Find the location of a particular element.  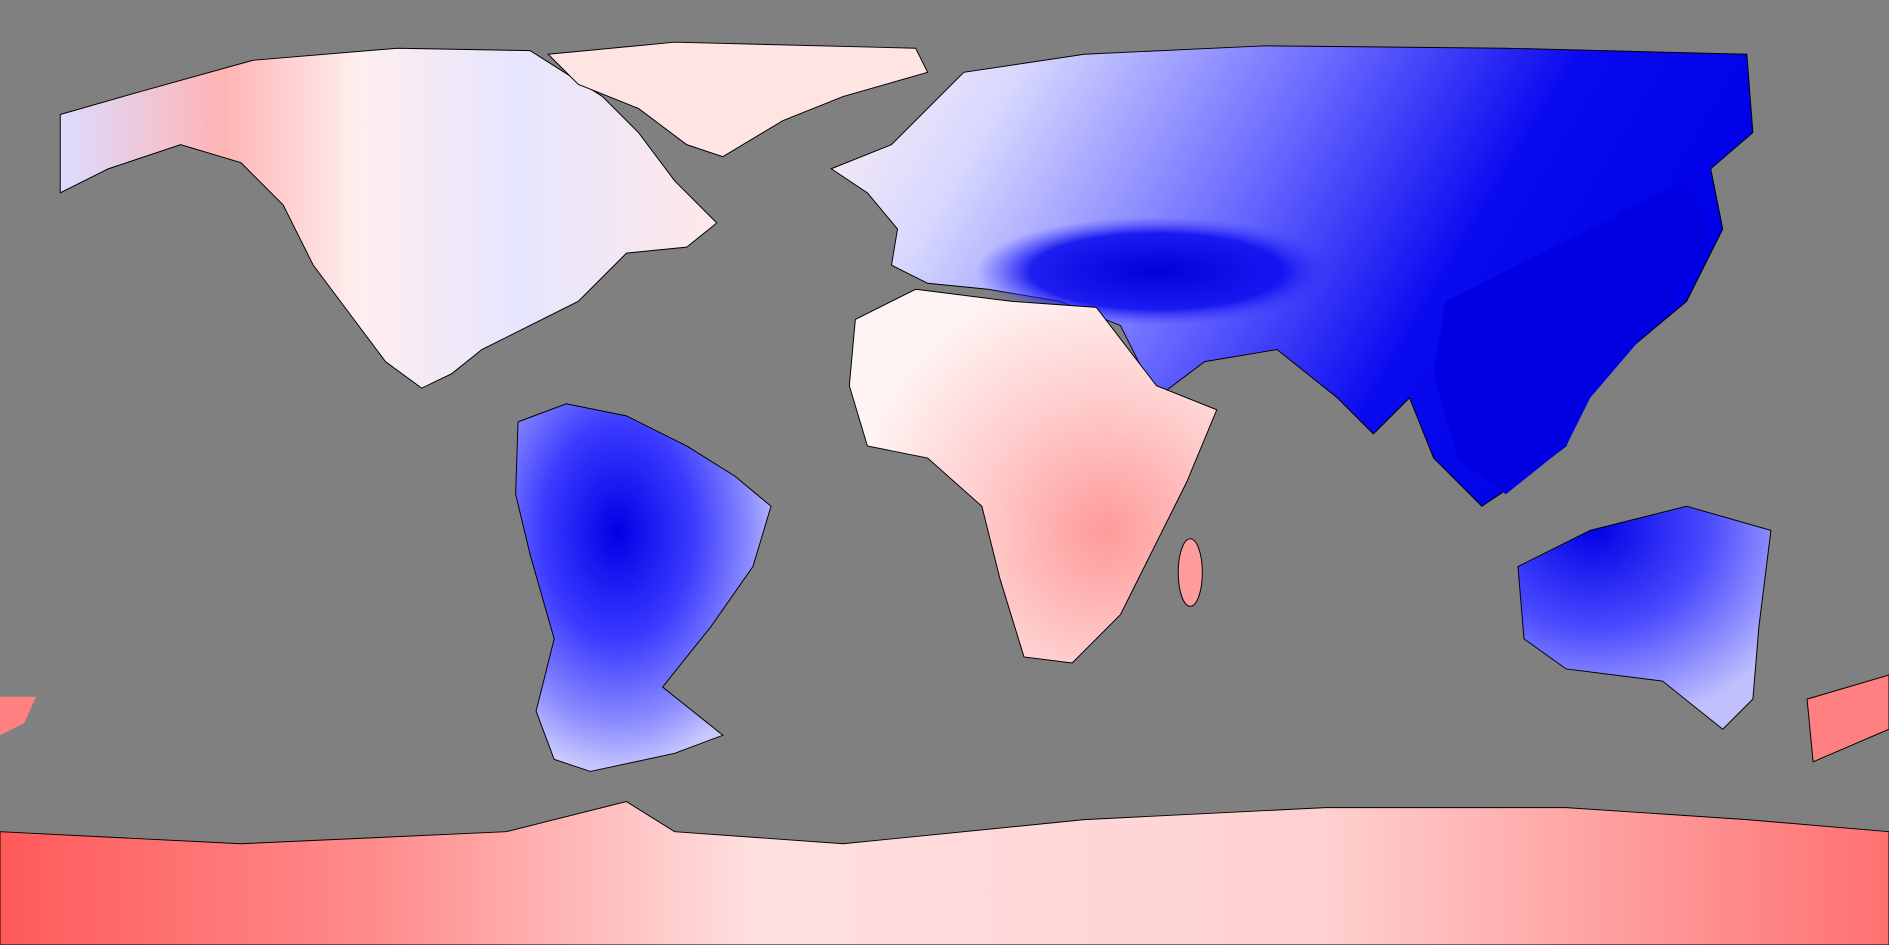

madagascar is located at coordinates (1190, 572).